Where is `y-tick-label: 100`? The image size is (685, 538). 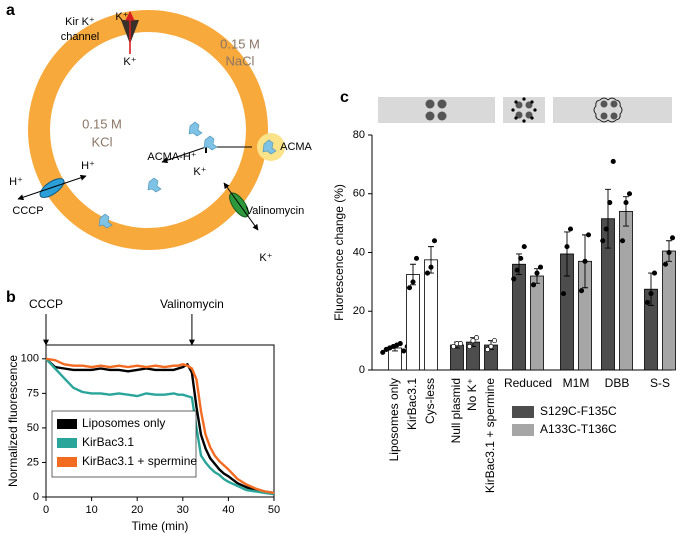 y-tick-label: 100 is located at coordinates (30, 359).